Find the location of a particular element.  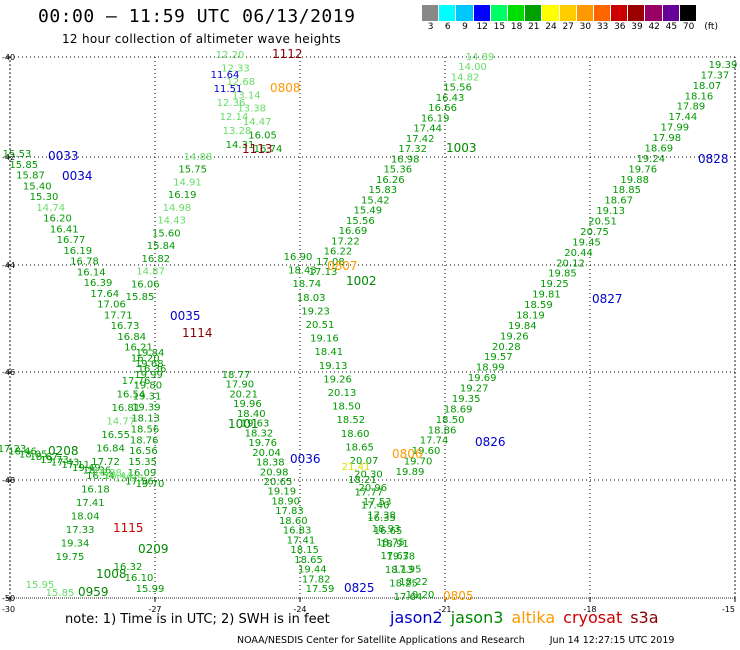

swh-value: 15.35 is located at coordinates (142, 462).